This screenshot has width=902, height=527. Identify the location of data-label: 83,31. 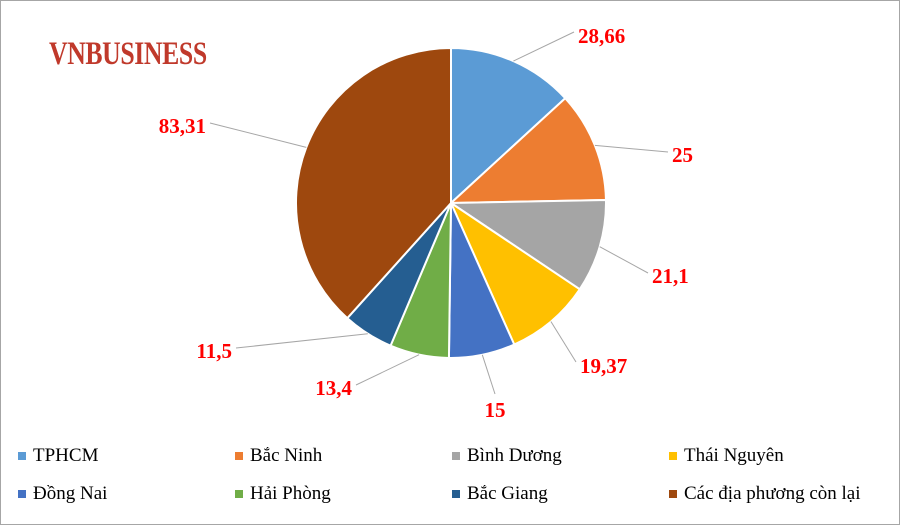
(182, 126).